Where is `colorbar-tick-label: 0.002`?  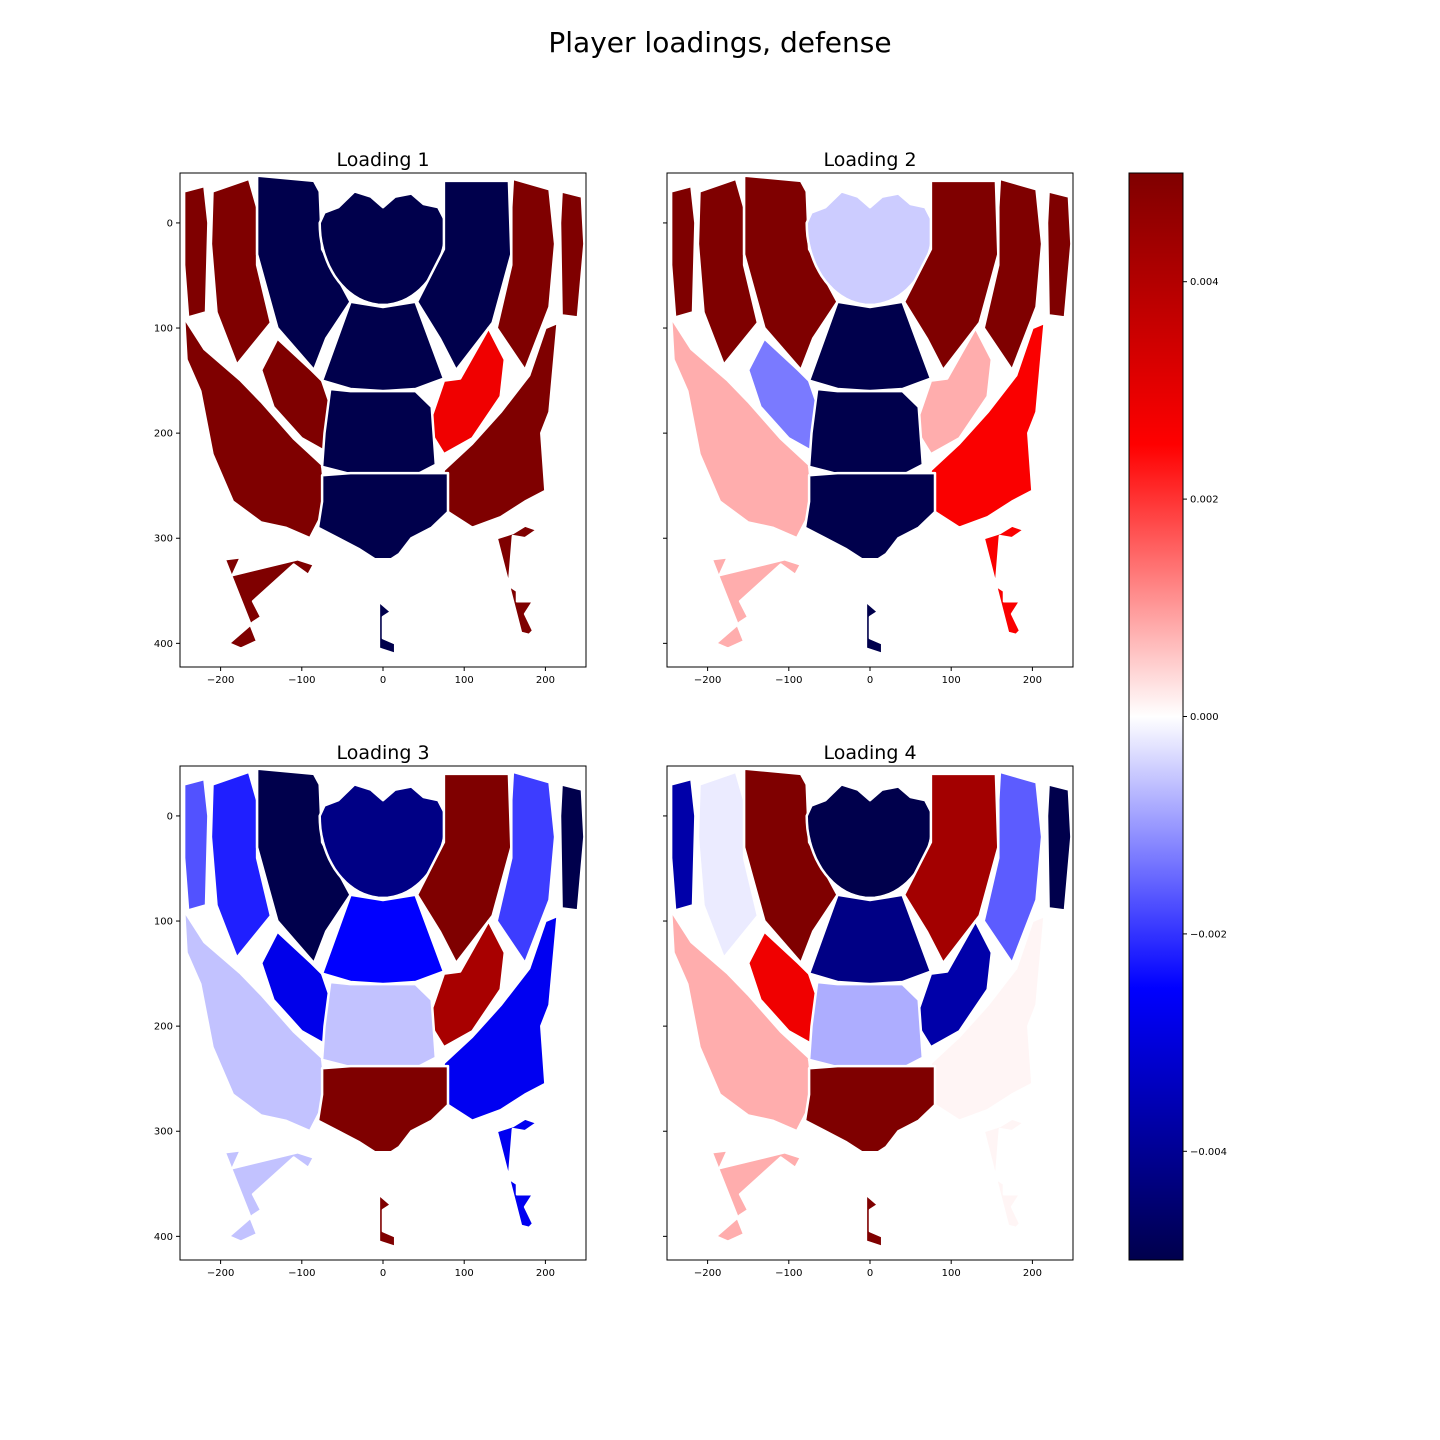
colorbar-tick-label: 0.002 is located at coordinates (1204, 500).